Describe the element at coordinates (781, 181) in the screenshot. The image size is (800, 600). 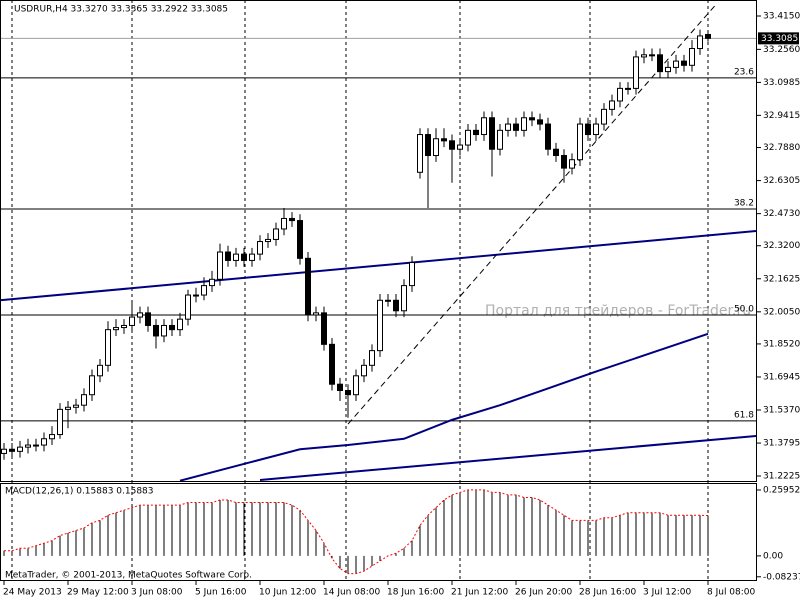
I see `y-tick-label: 32.6305` at that location.